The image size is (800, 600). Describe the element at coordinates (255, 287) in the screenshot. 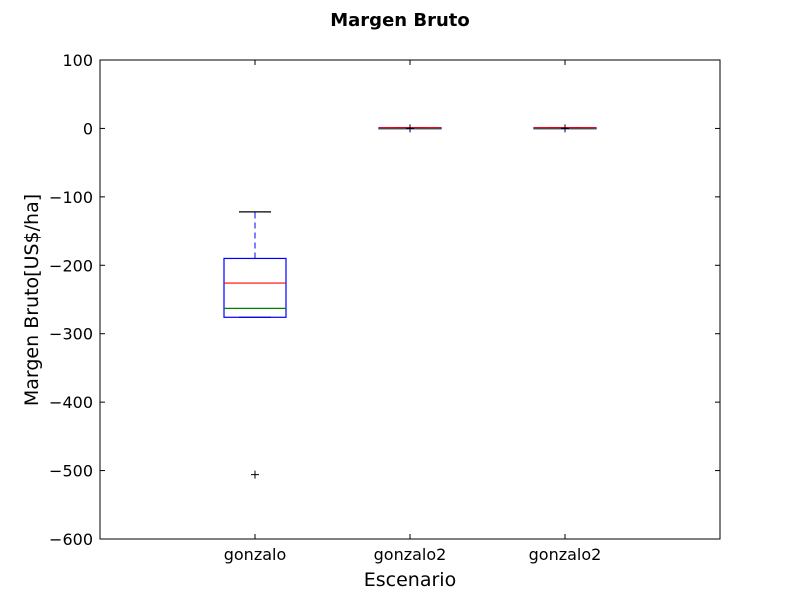

I see `box-body` at that location.